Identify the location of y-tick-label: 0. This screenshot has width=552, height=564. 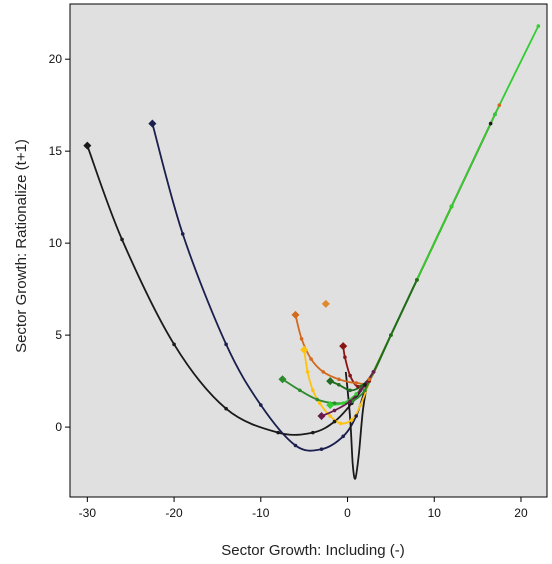
(58, 427).